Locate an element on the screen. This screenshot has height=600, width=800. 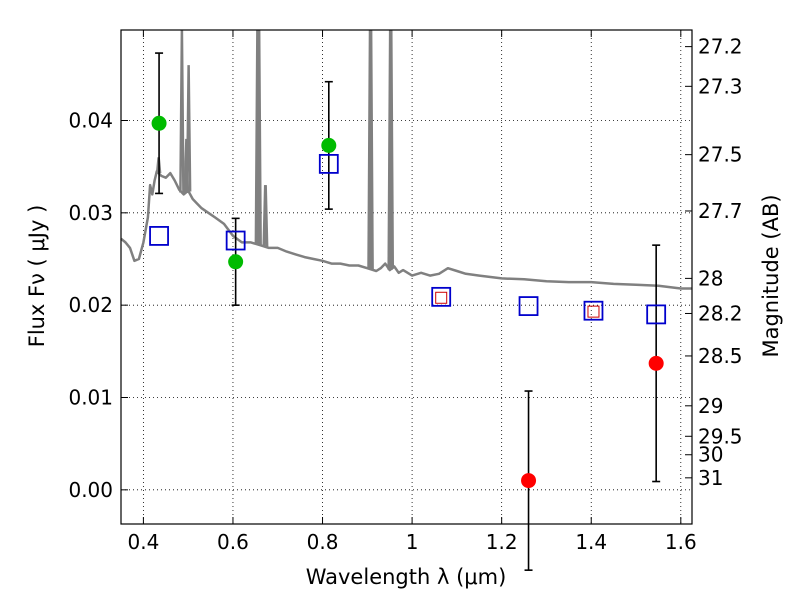
x-tick-label: 1 is located at coordinates (412, 542).